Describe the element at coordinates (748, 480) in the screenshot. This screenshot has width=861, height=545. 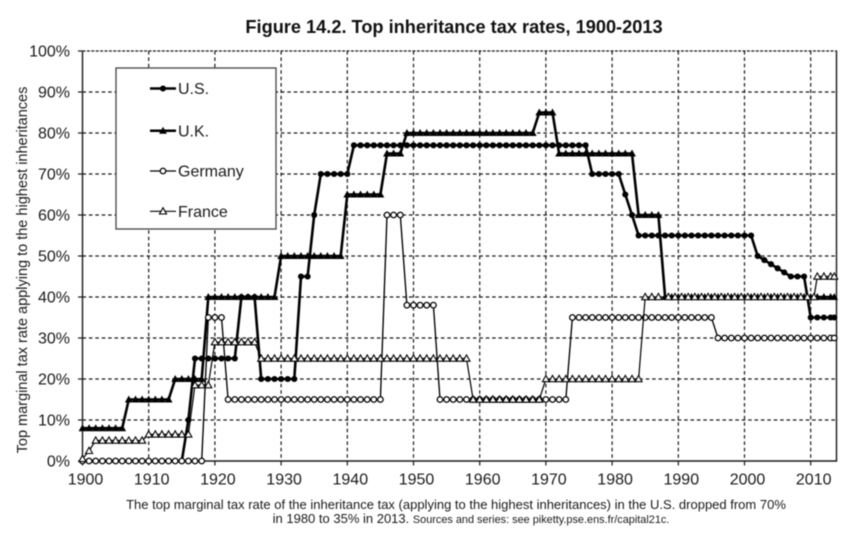
I see `svg-text: 2000` at that location.